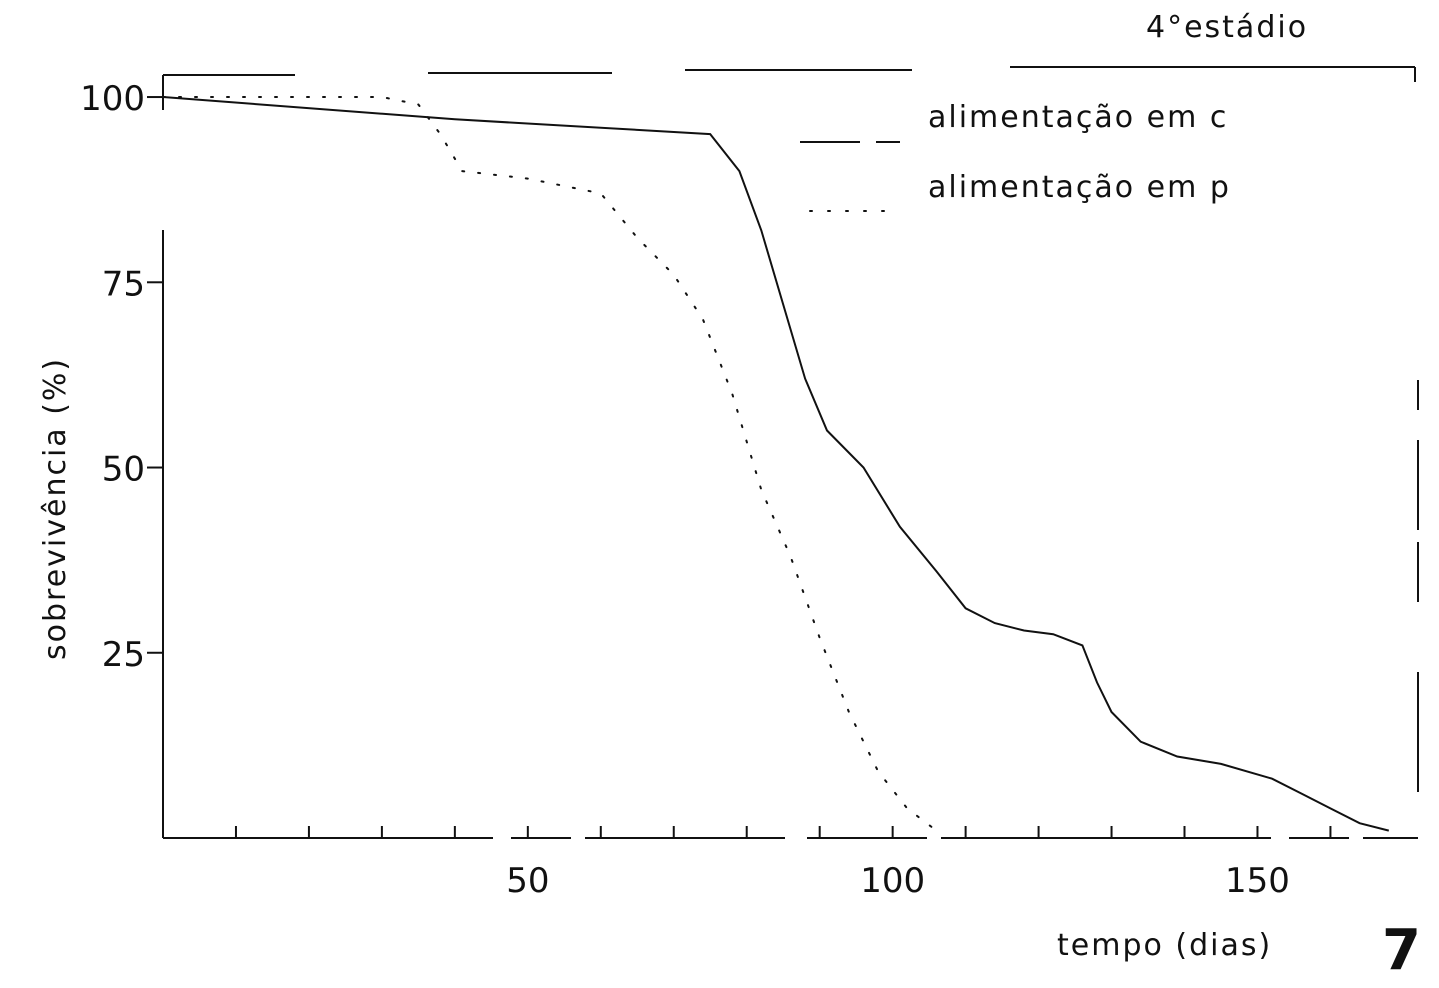 Image resolution: width=1439 pixels, height=988 pixels. What do you see at coordinates (1078, 117) in the screenshot?
I see `legend-label-solid: alimentação em c` at bounding box center [1078, 117].